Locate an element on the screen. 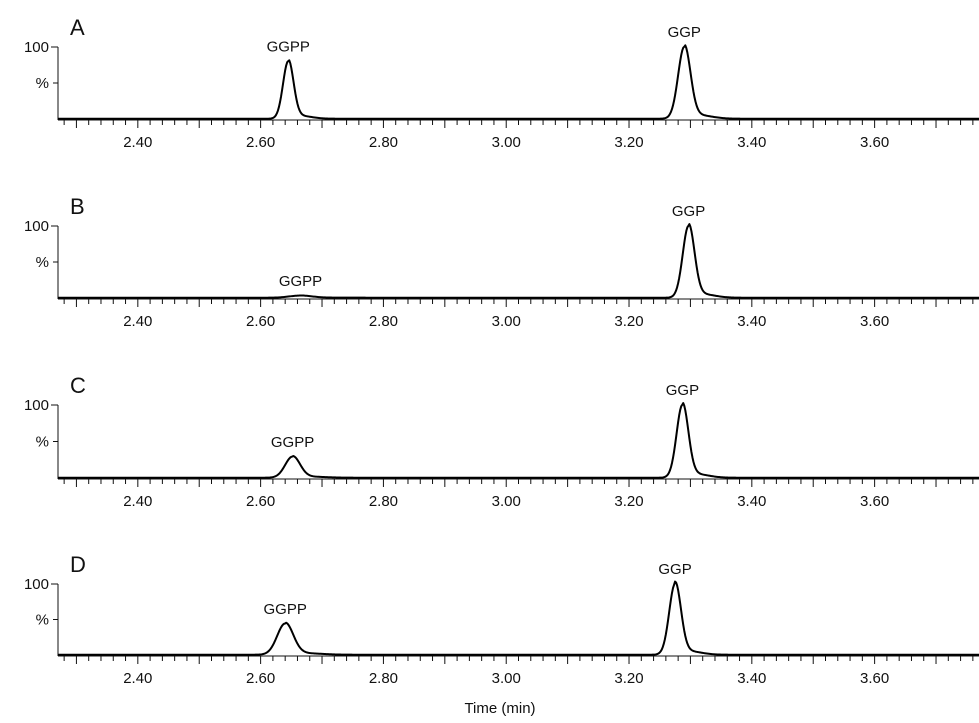 Image resolution: width=979 pixels, height=723 pixels. panel-label: C is located at coordinates (78, 385).